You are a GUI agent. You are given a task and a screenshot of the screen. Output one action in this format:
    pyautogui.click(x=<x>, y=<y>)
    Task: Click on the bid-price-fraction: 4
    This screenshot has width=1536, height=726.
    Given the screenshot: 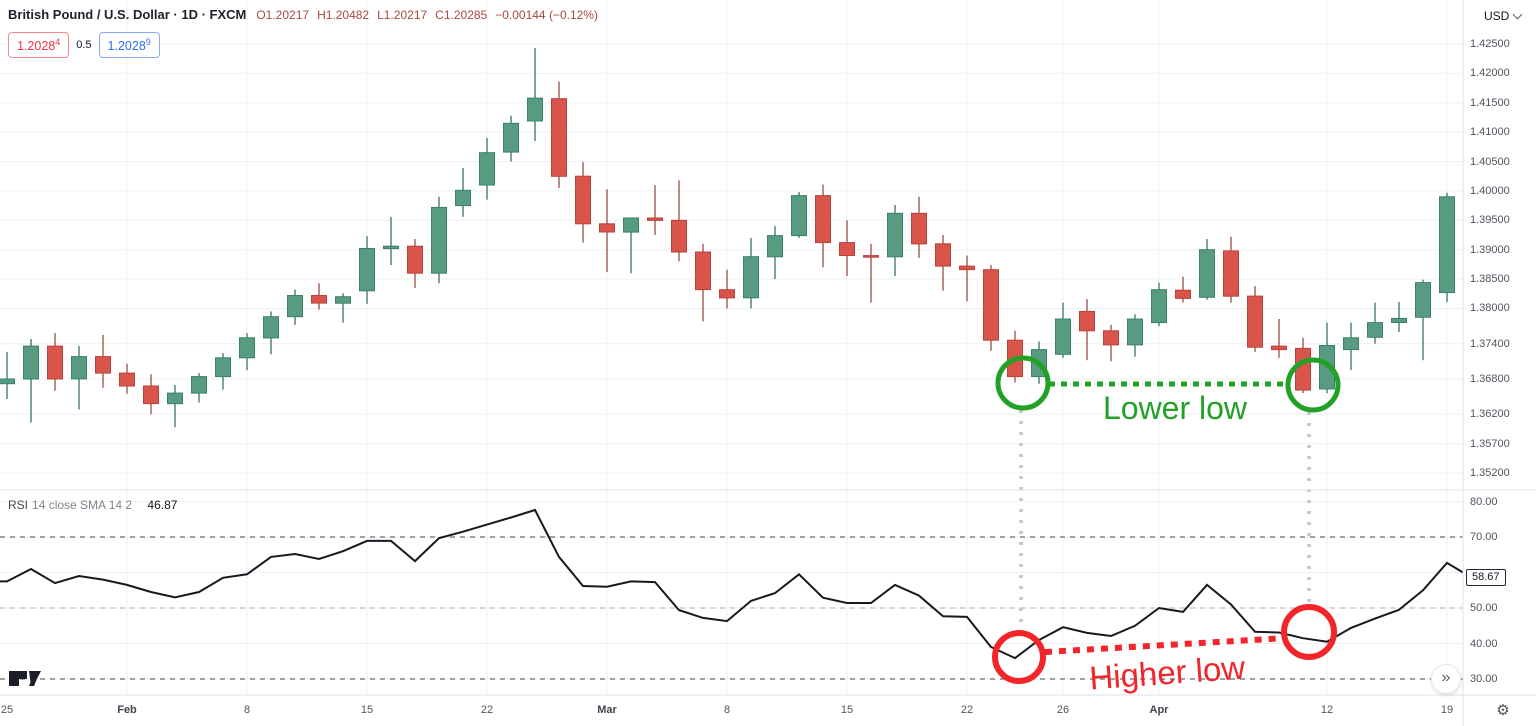 What is the action you would take?
    pyautogui.click(x=58, y=42)
    